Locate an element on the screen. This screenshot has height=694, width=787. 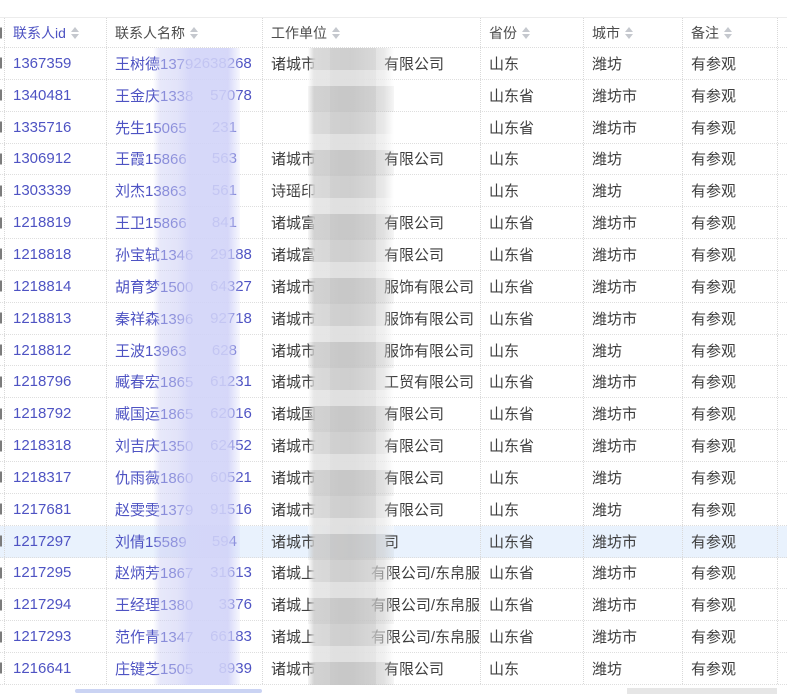
cell-contact-id: 1217295 is located at coordinates (55, 573).